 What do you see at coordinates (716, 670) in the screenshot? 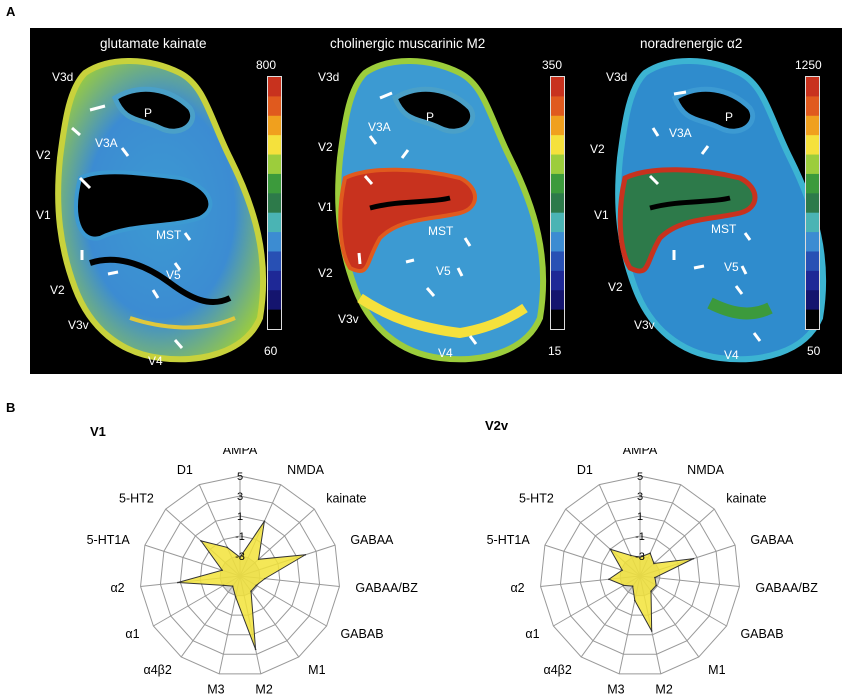
I see `radar-axis-label: M1` at bounding box center [716, 670].